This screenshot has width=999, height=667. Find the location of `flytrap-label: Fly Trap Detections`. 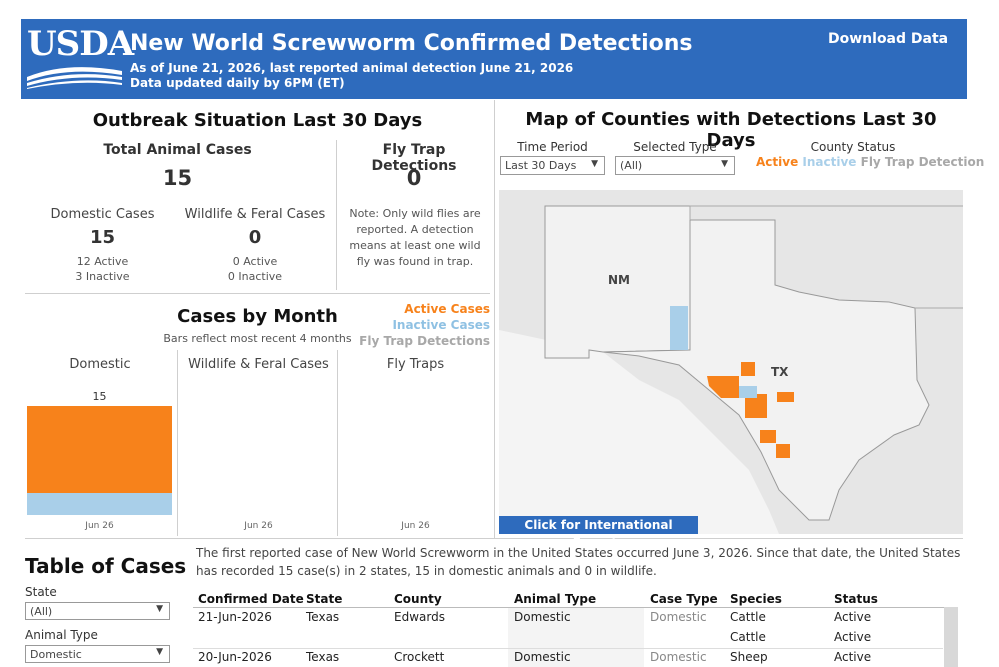

flytrap-label: Fly Trap Detections is located at coordinates (414, 158).